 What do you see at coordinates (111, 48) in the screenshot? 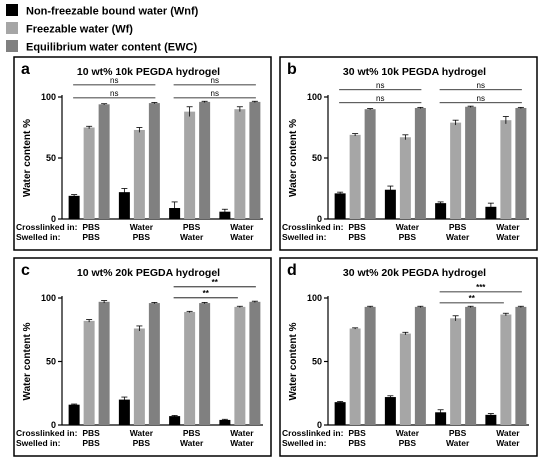
I see `legend-label-3: Equilibrium water content (EWC)` at bounding box center [111, 48].